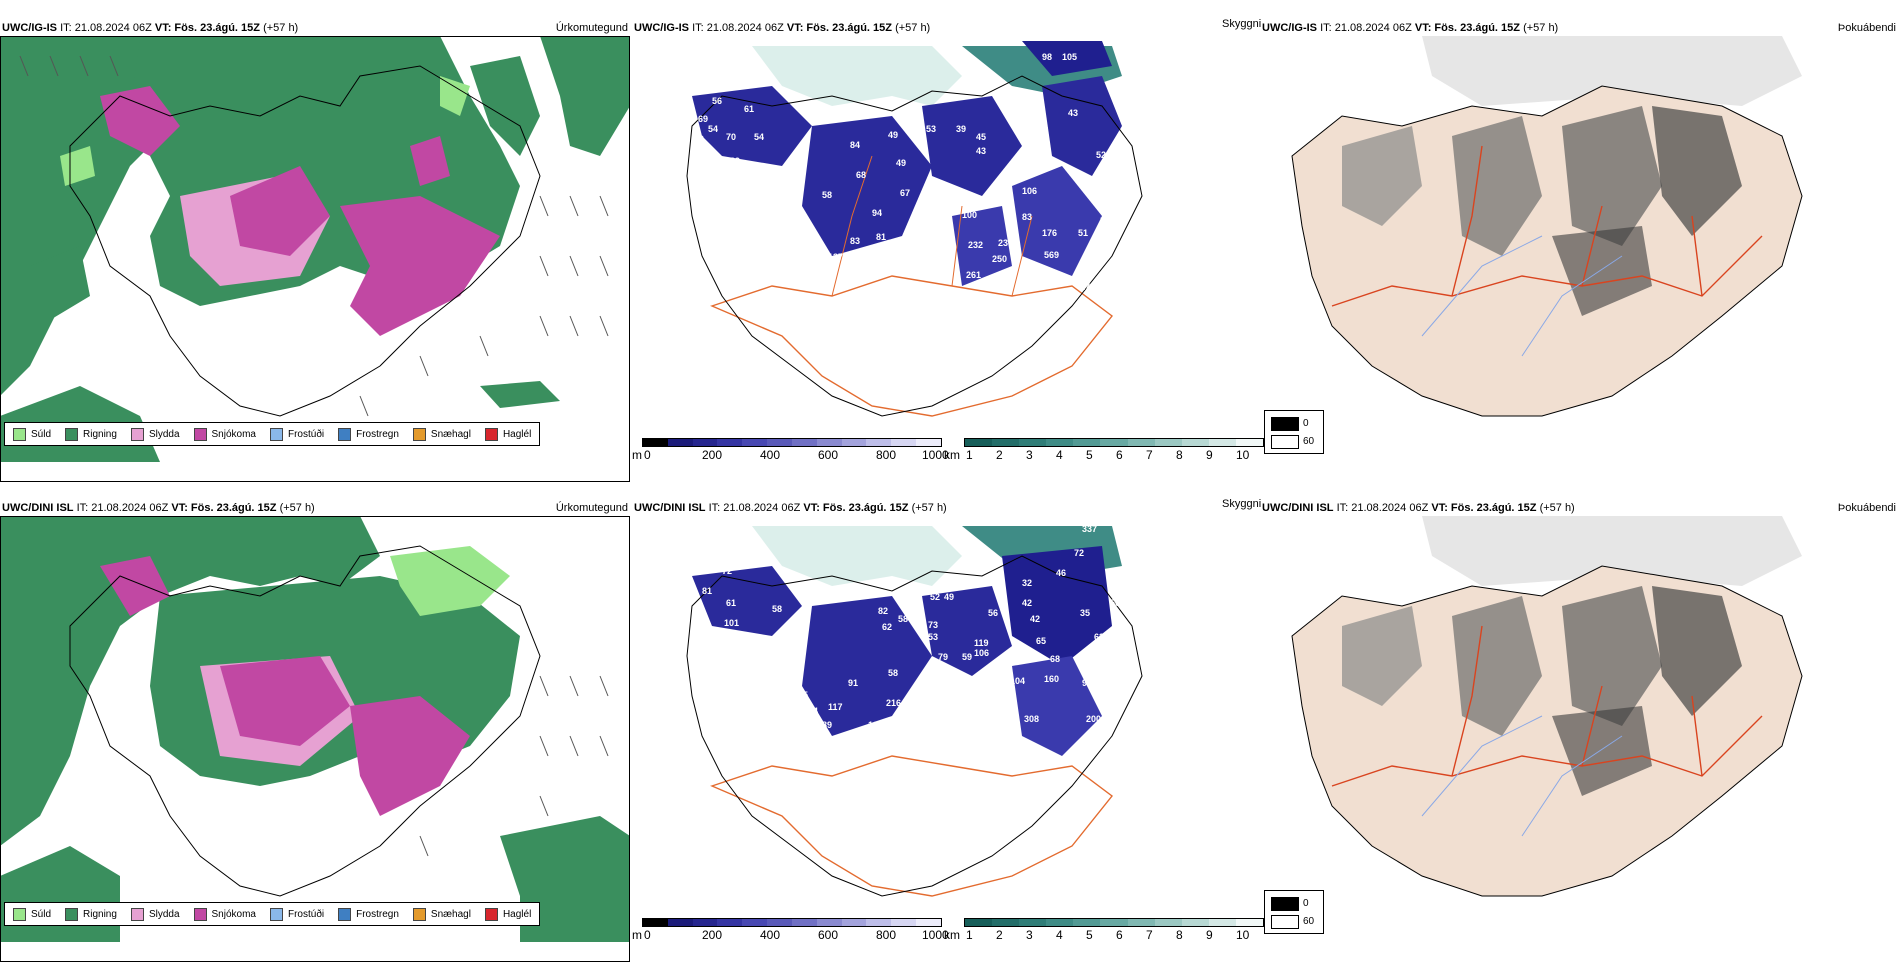 Image resolution: width=1900 pixels, height=964 pixels. Describe the element at coordinates (1029, 935) in the screenshot. I see `tick-label: 3` at that location.